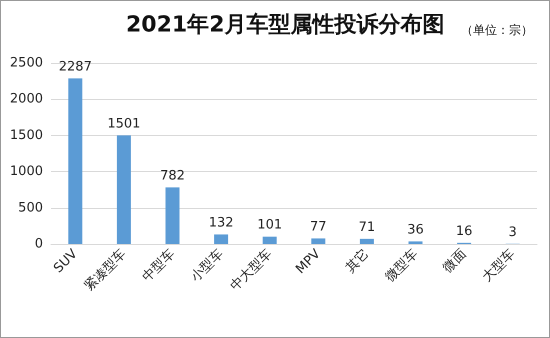 Image resolution: width=550 pixels, height=338 pixels. What do you see at coordinates (26, 63) in the screenshot?
I see `y-tick-label: 2500` at bounding box center [26, 63].